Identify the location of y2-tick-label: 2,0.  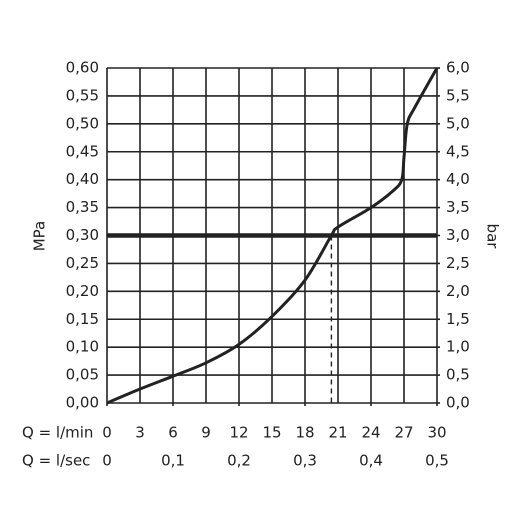
(458, 291).